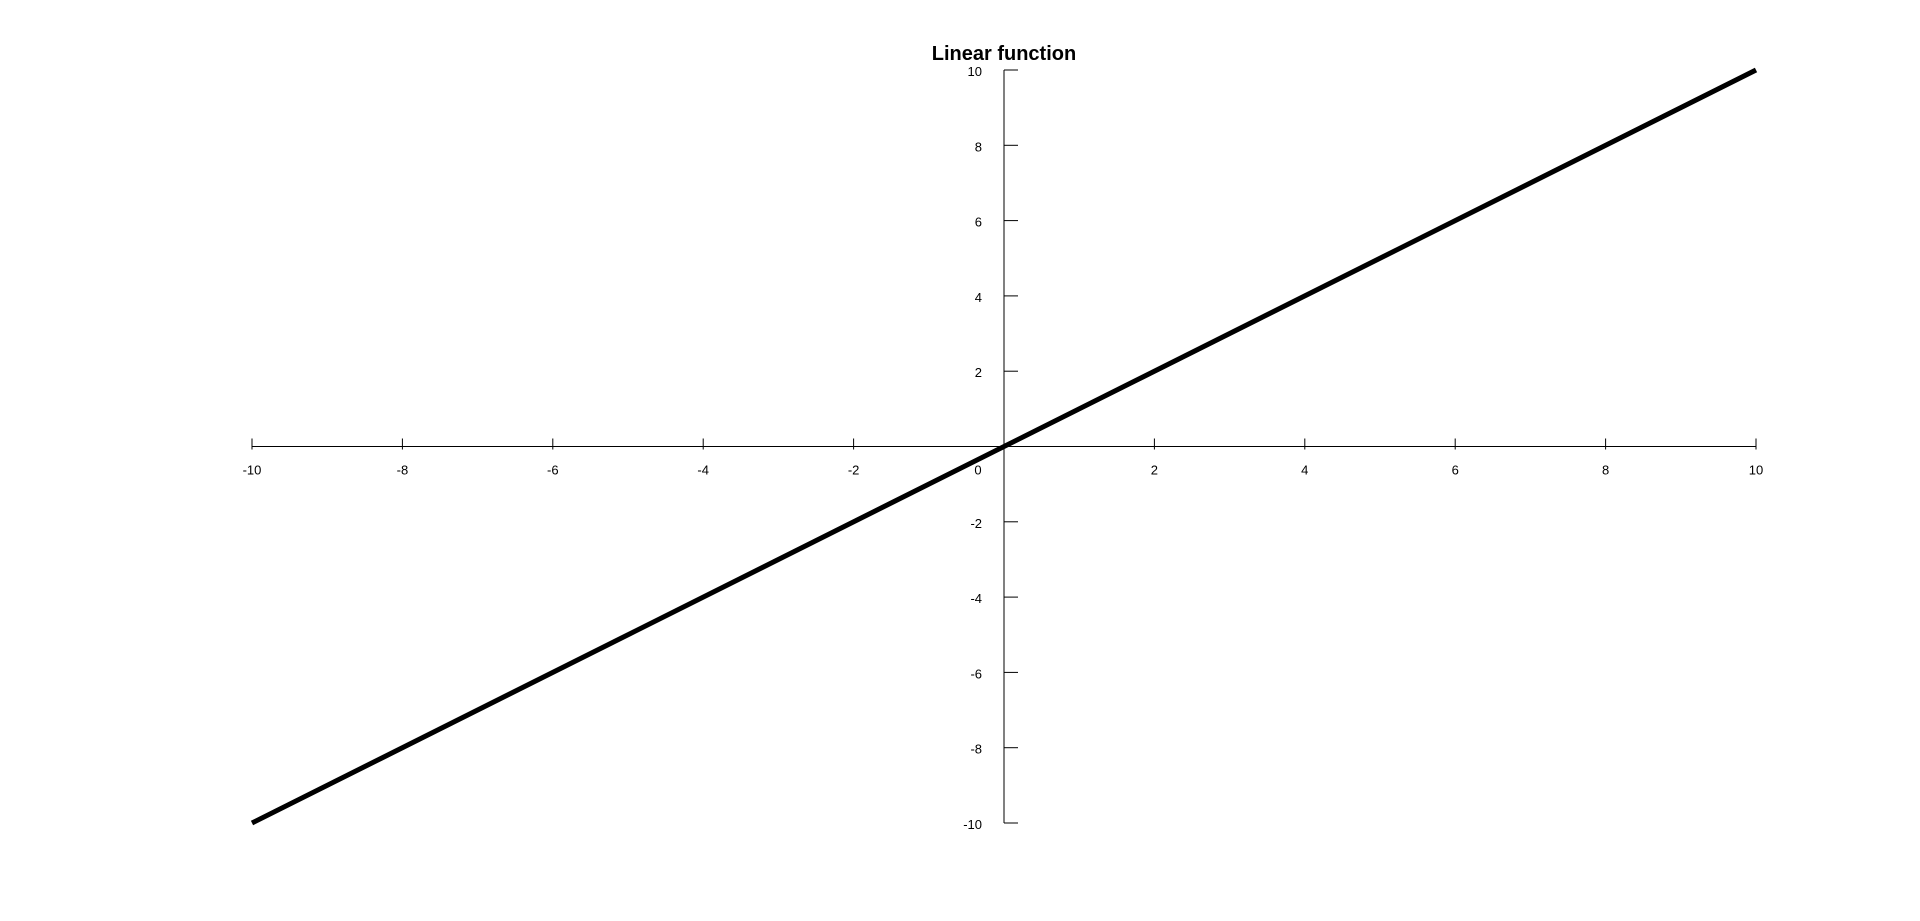 This screenshot has width=1920, height=921. I want to click on y-tick-label: -6, so click(976, 673).